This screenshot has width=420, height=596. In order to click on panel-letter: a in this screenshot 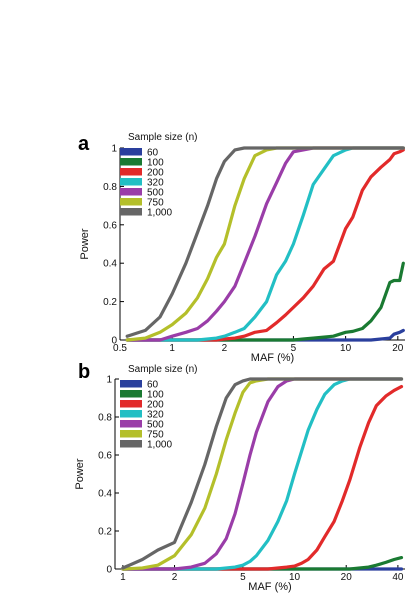, I will do `click(84, 144)`.